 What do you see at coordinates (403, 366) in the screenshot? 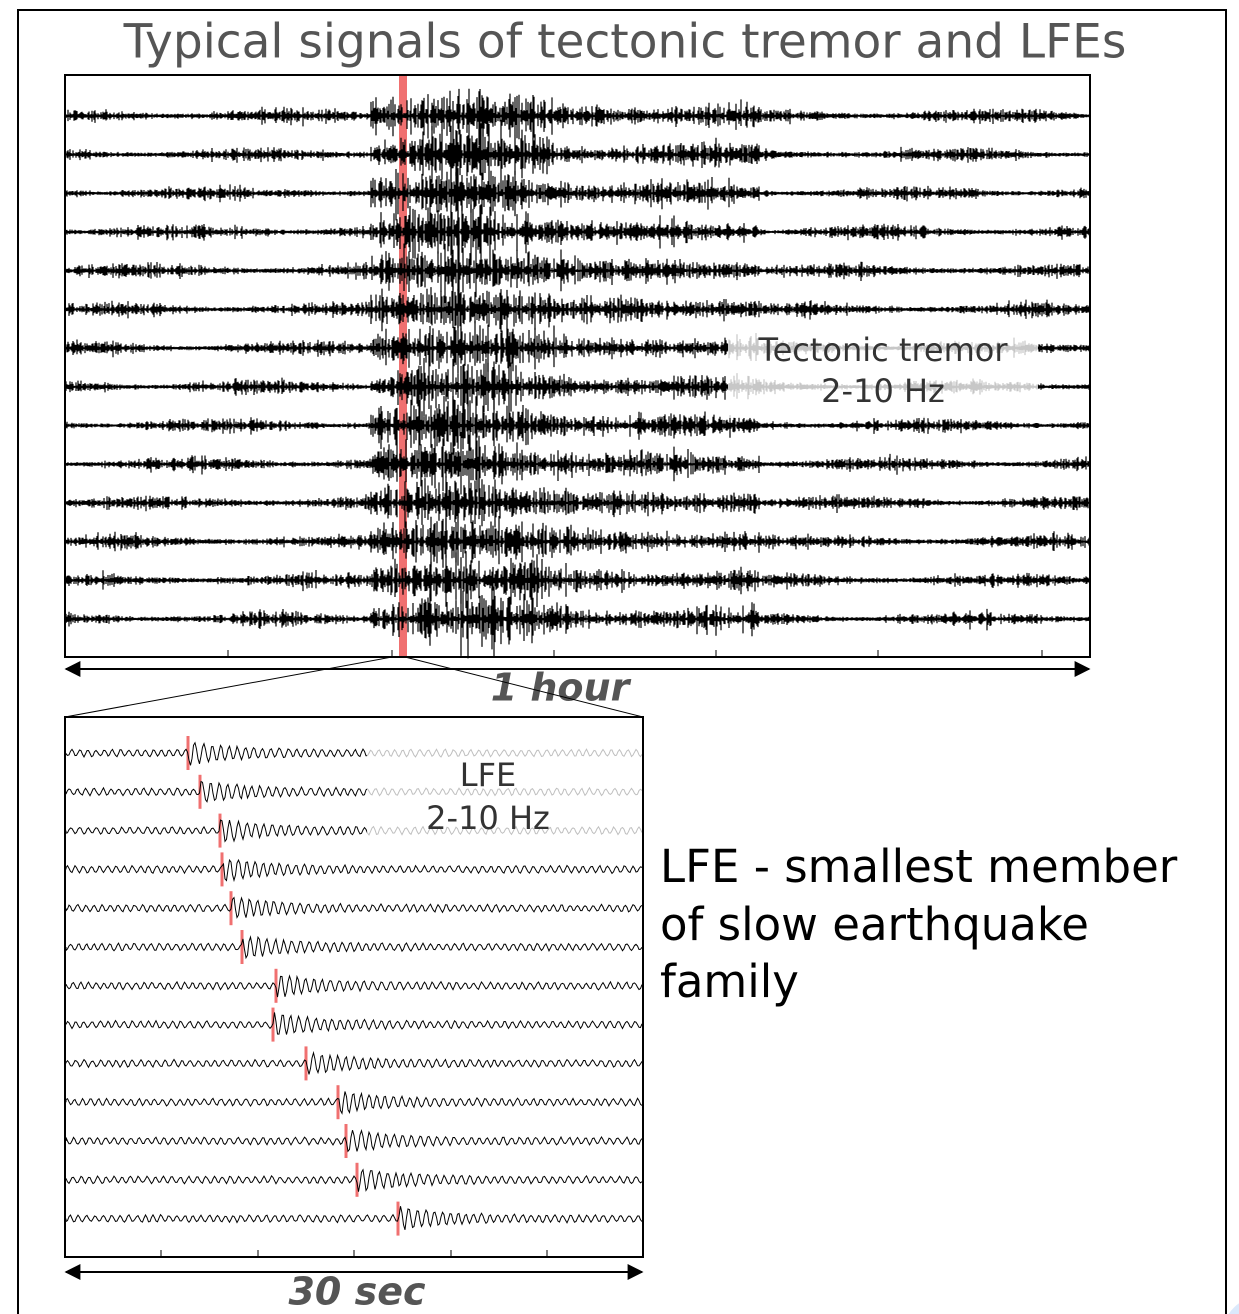
I see `tremor-marker` at bounding box center [403, 366].